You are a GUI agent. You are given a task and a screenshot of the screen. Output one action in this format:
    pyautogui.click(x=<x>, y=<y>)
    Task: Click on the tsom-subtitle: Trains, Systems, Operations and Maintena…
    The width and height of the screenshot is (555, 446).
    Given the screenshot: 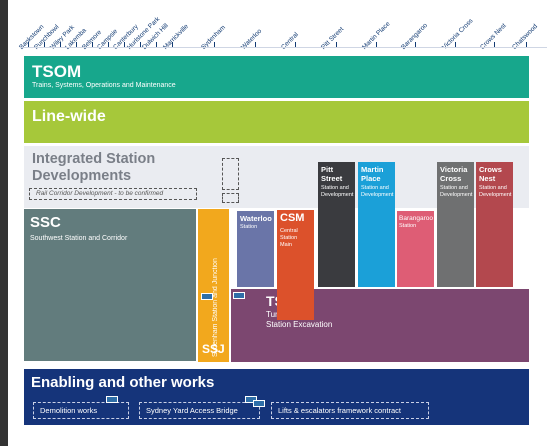 What is the action you would take?
    pyautogui.click(x=104, y=85)
    